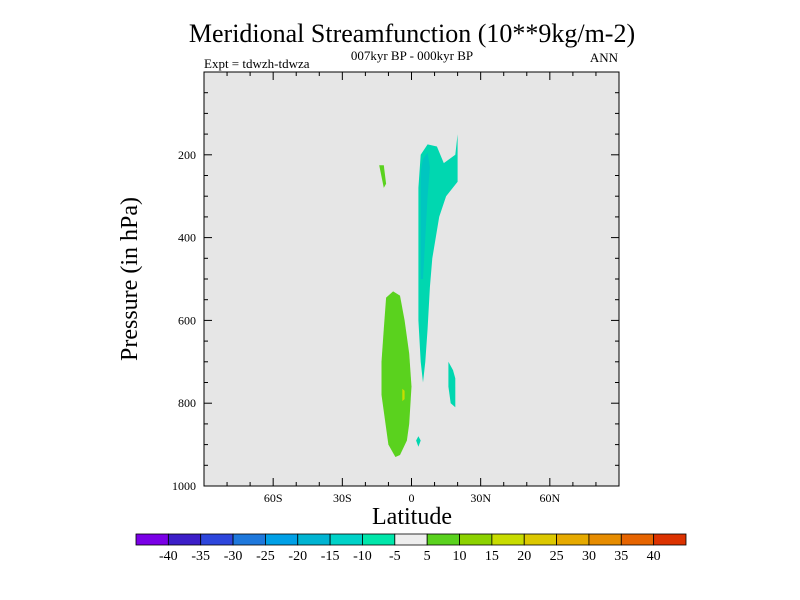 Image resolution: width=800 pixels, height=600 pixels. I want to click on x-tick-label: 30N, so click(480, 498).